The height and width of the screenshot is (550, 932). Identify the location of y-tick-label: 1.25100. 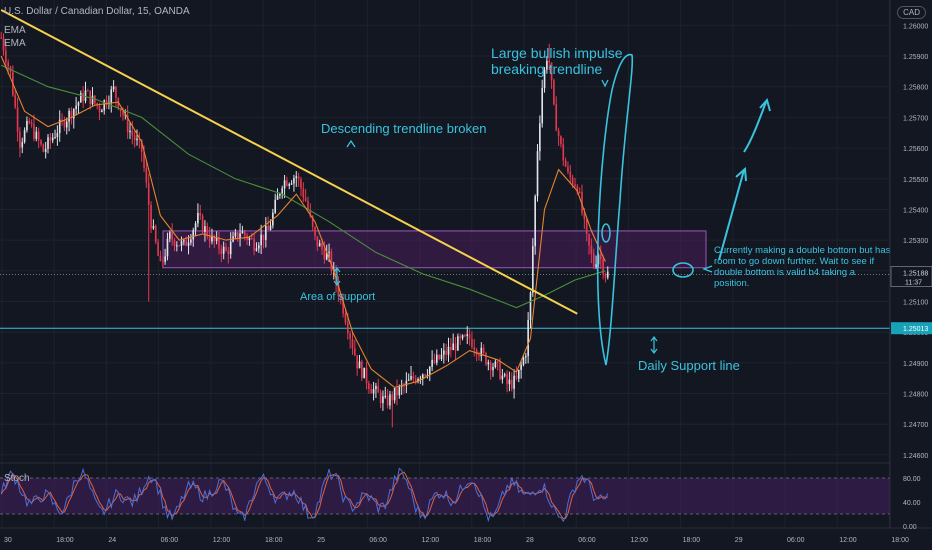
(915, 303).